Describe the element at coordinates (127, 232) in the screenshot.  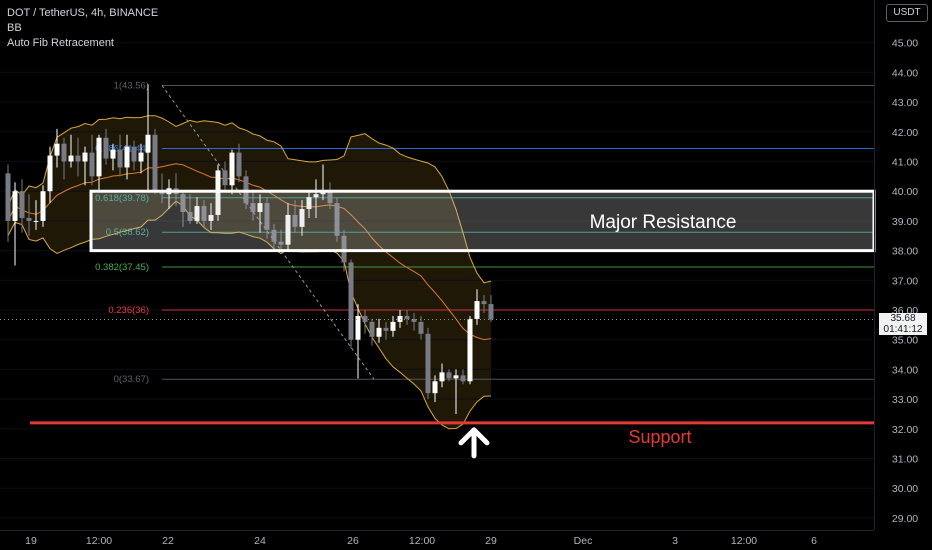
I see `fib-level-label: 0.5(38.62)` at that location.